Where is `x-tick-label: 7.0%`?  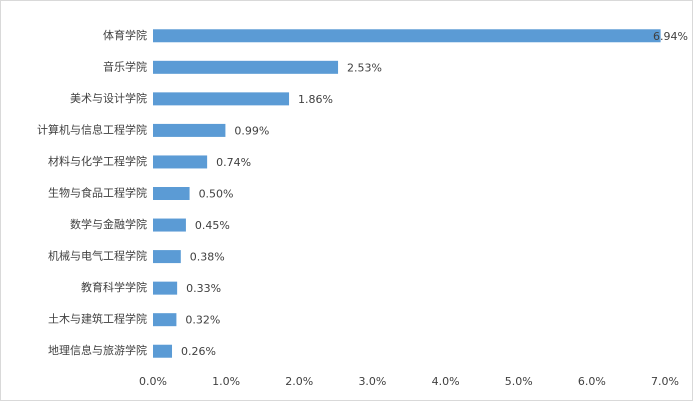 x-tick-label: 7.0% is located at coordinates (665, 381).